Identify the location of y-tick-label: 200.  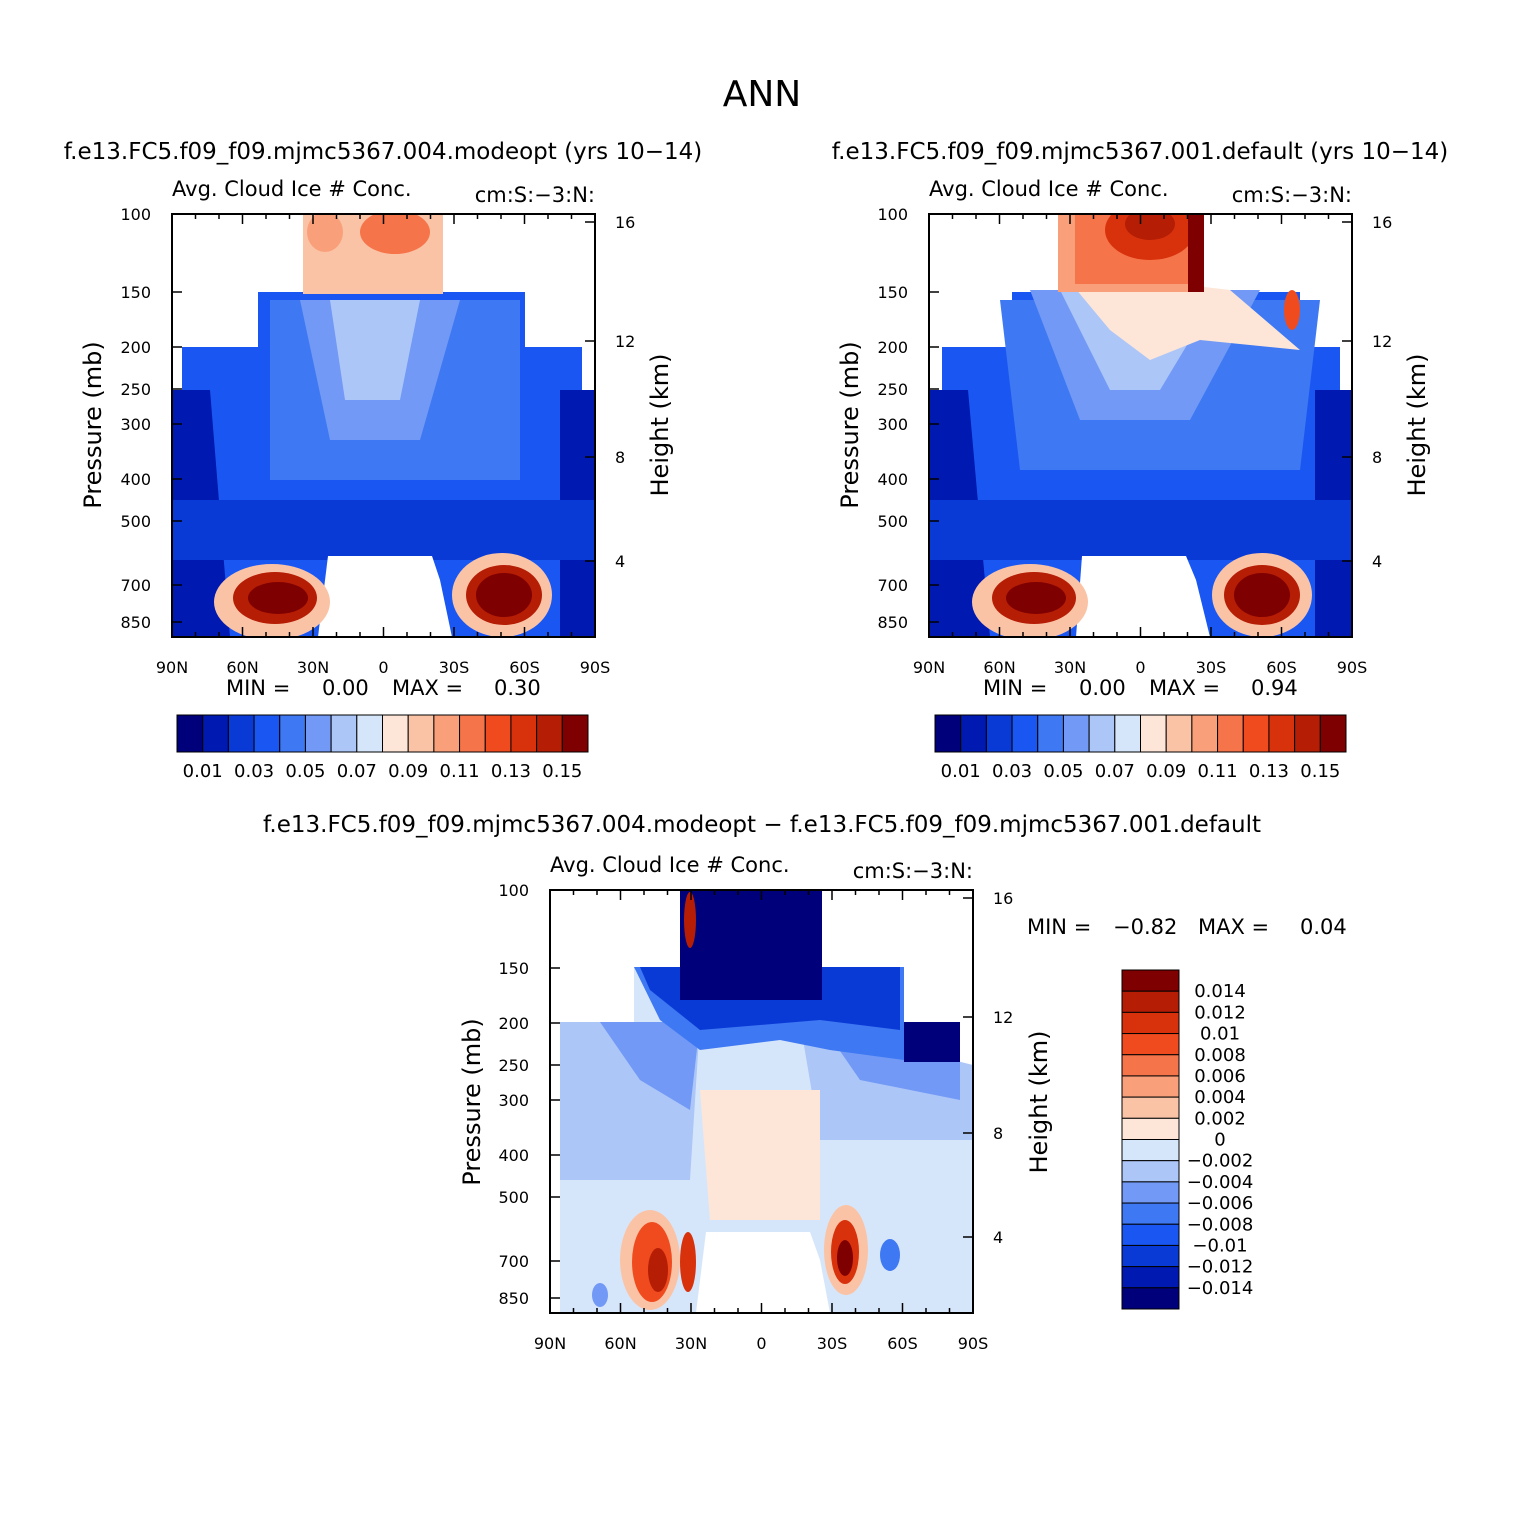
(513, 1023).